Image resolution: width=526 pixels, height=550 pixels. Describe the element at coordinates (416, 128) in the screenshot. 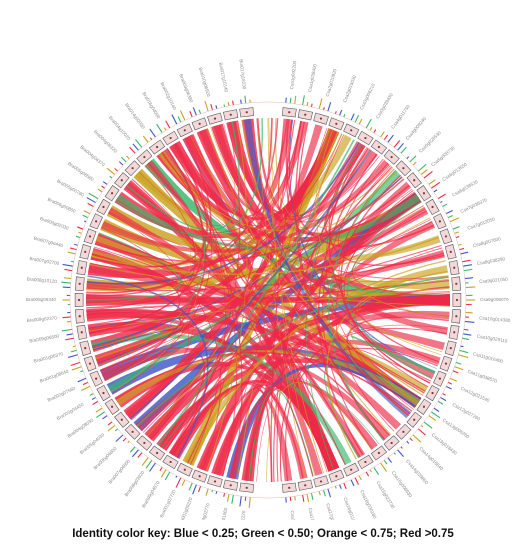

I see `right-gene-label: Csa4g009240` at that location.